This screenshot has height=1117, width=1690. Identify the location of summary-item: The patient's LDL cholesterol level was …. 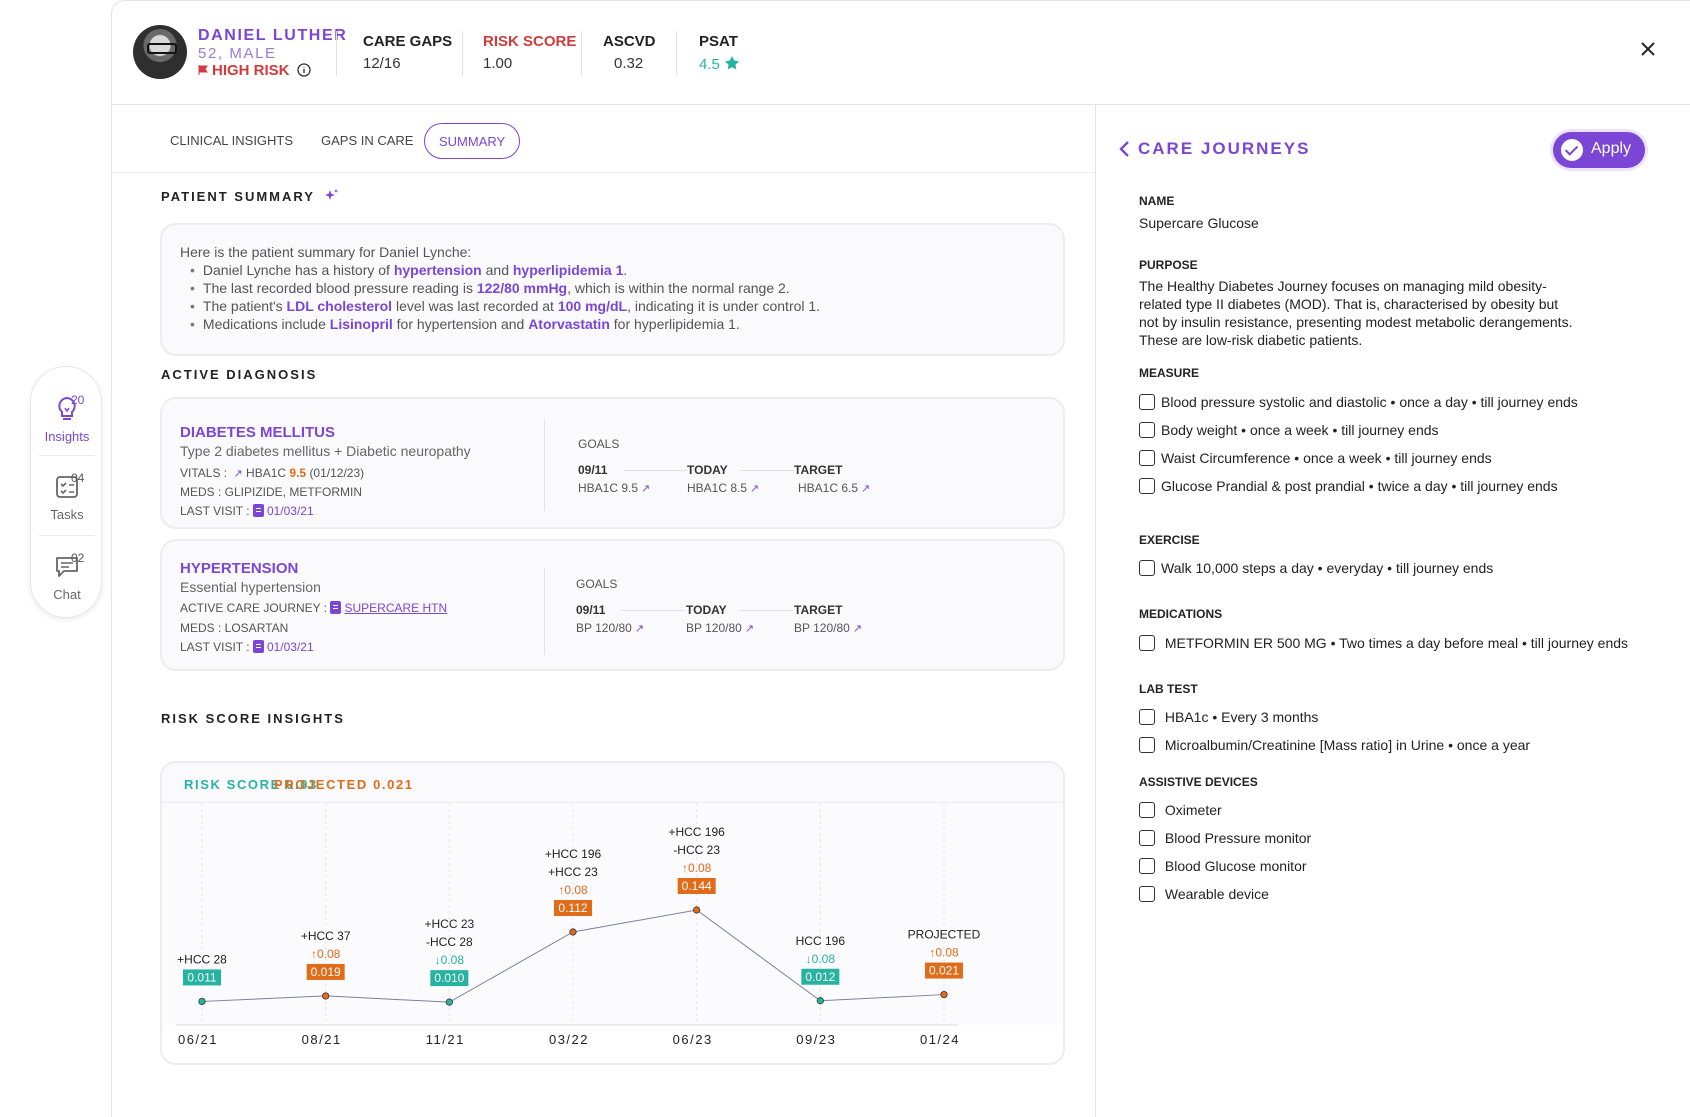
(614, 306).